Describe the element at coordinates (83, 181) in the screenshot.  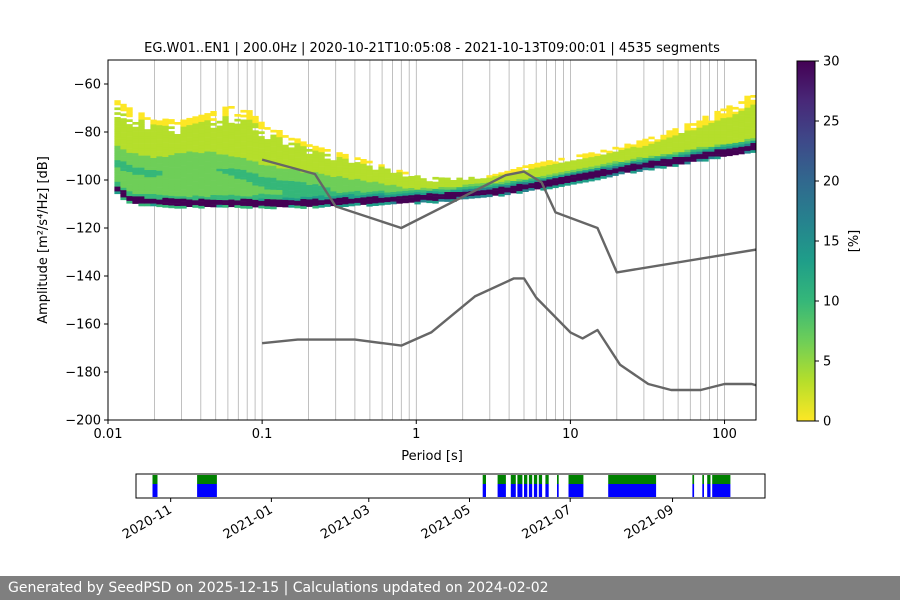
I see `y-tick-label: −100` at that location.